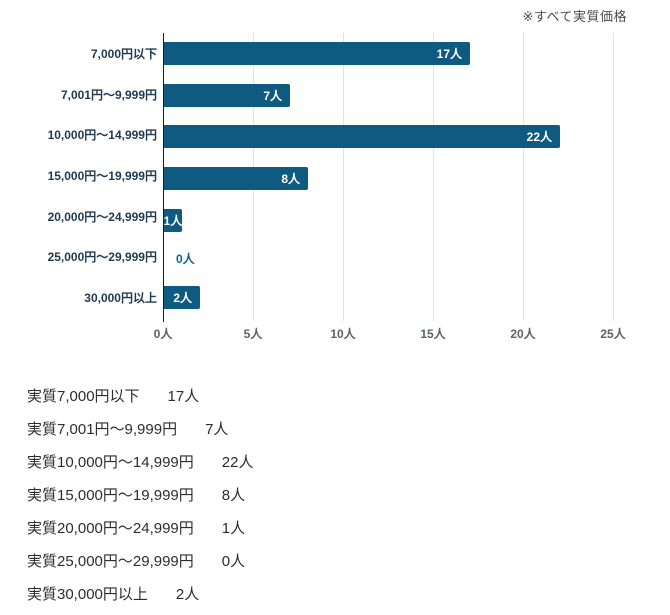 The width and height of the screenshot is (670, 615). I want to click on category-label: 7,001円〜9,999円, so click(108, 94).